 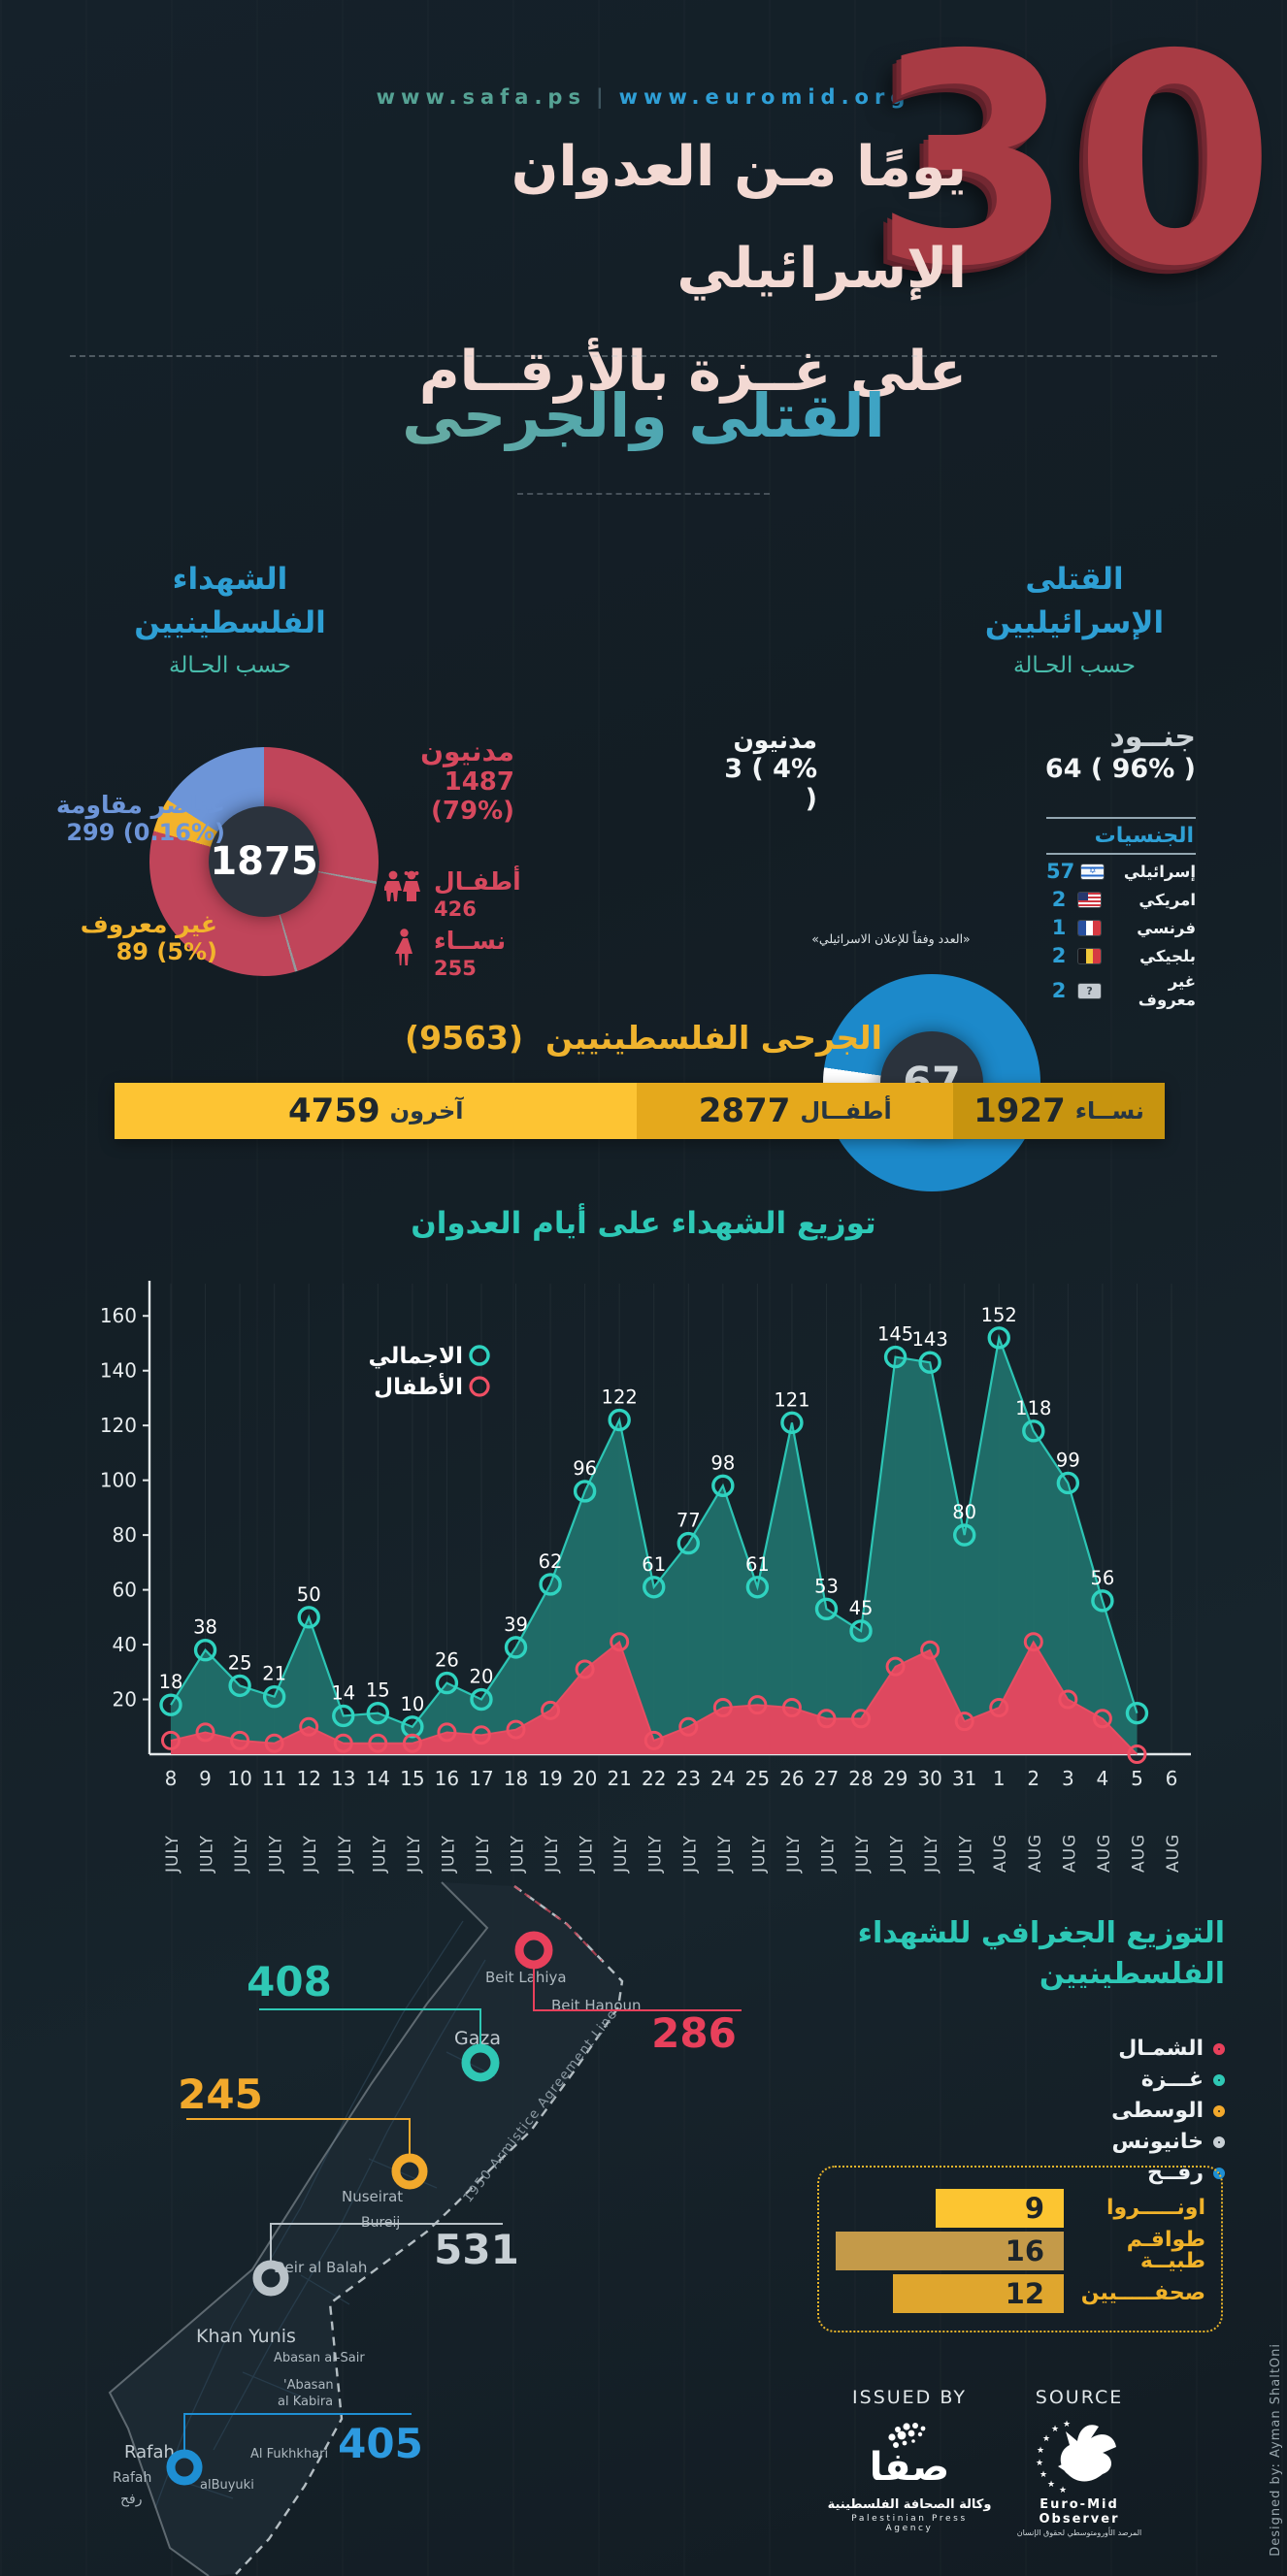 What do you see at coordinates (230, 580) in the screenshot?
I see `pal-heading-line1: الشهداء` at bounding box center [230, 580].